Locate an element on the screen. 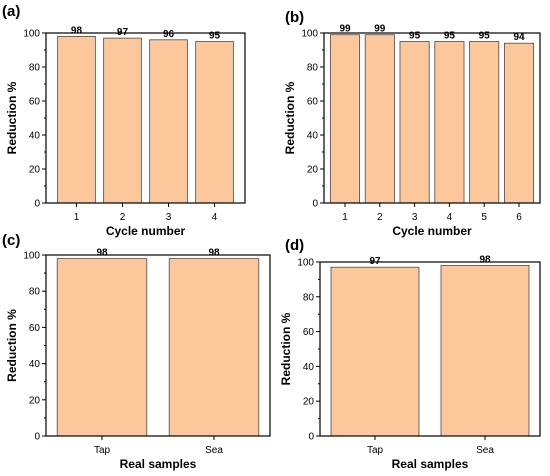 The width and height of the screenshot is (550, 476). panel-label: (c) is located at coordinates (11, 240).